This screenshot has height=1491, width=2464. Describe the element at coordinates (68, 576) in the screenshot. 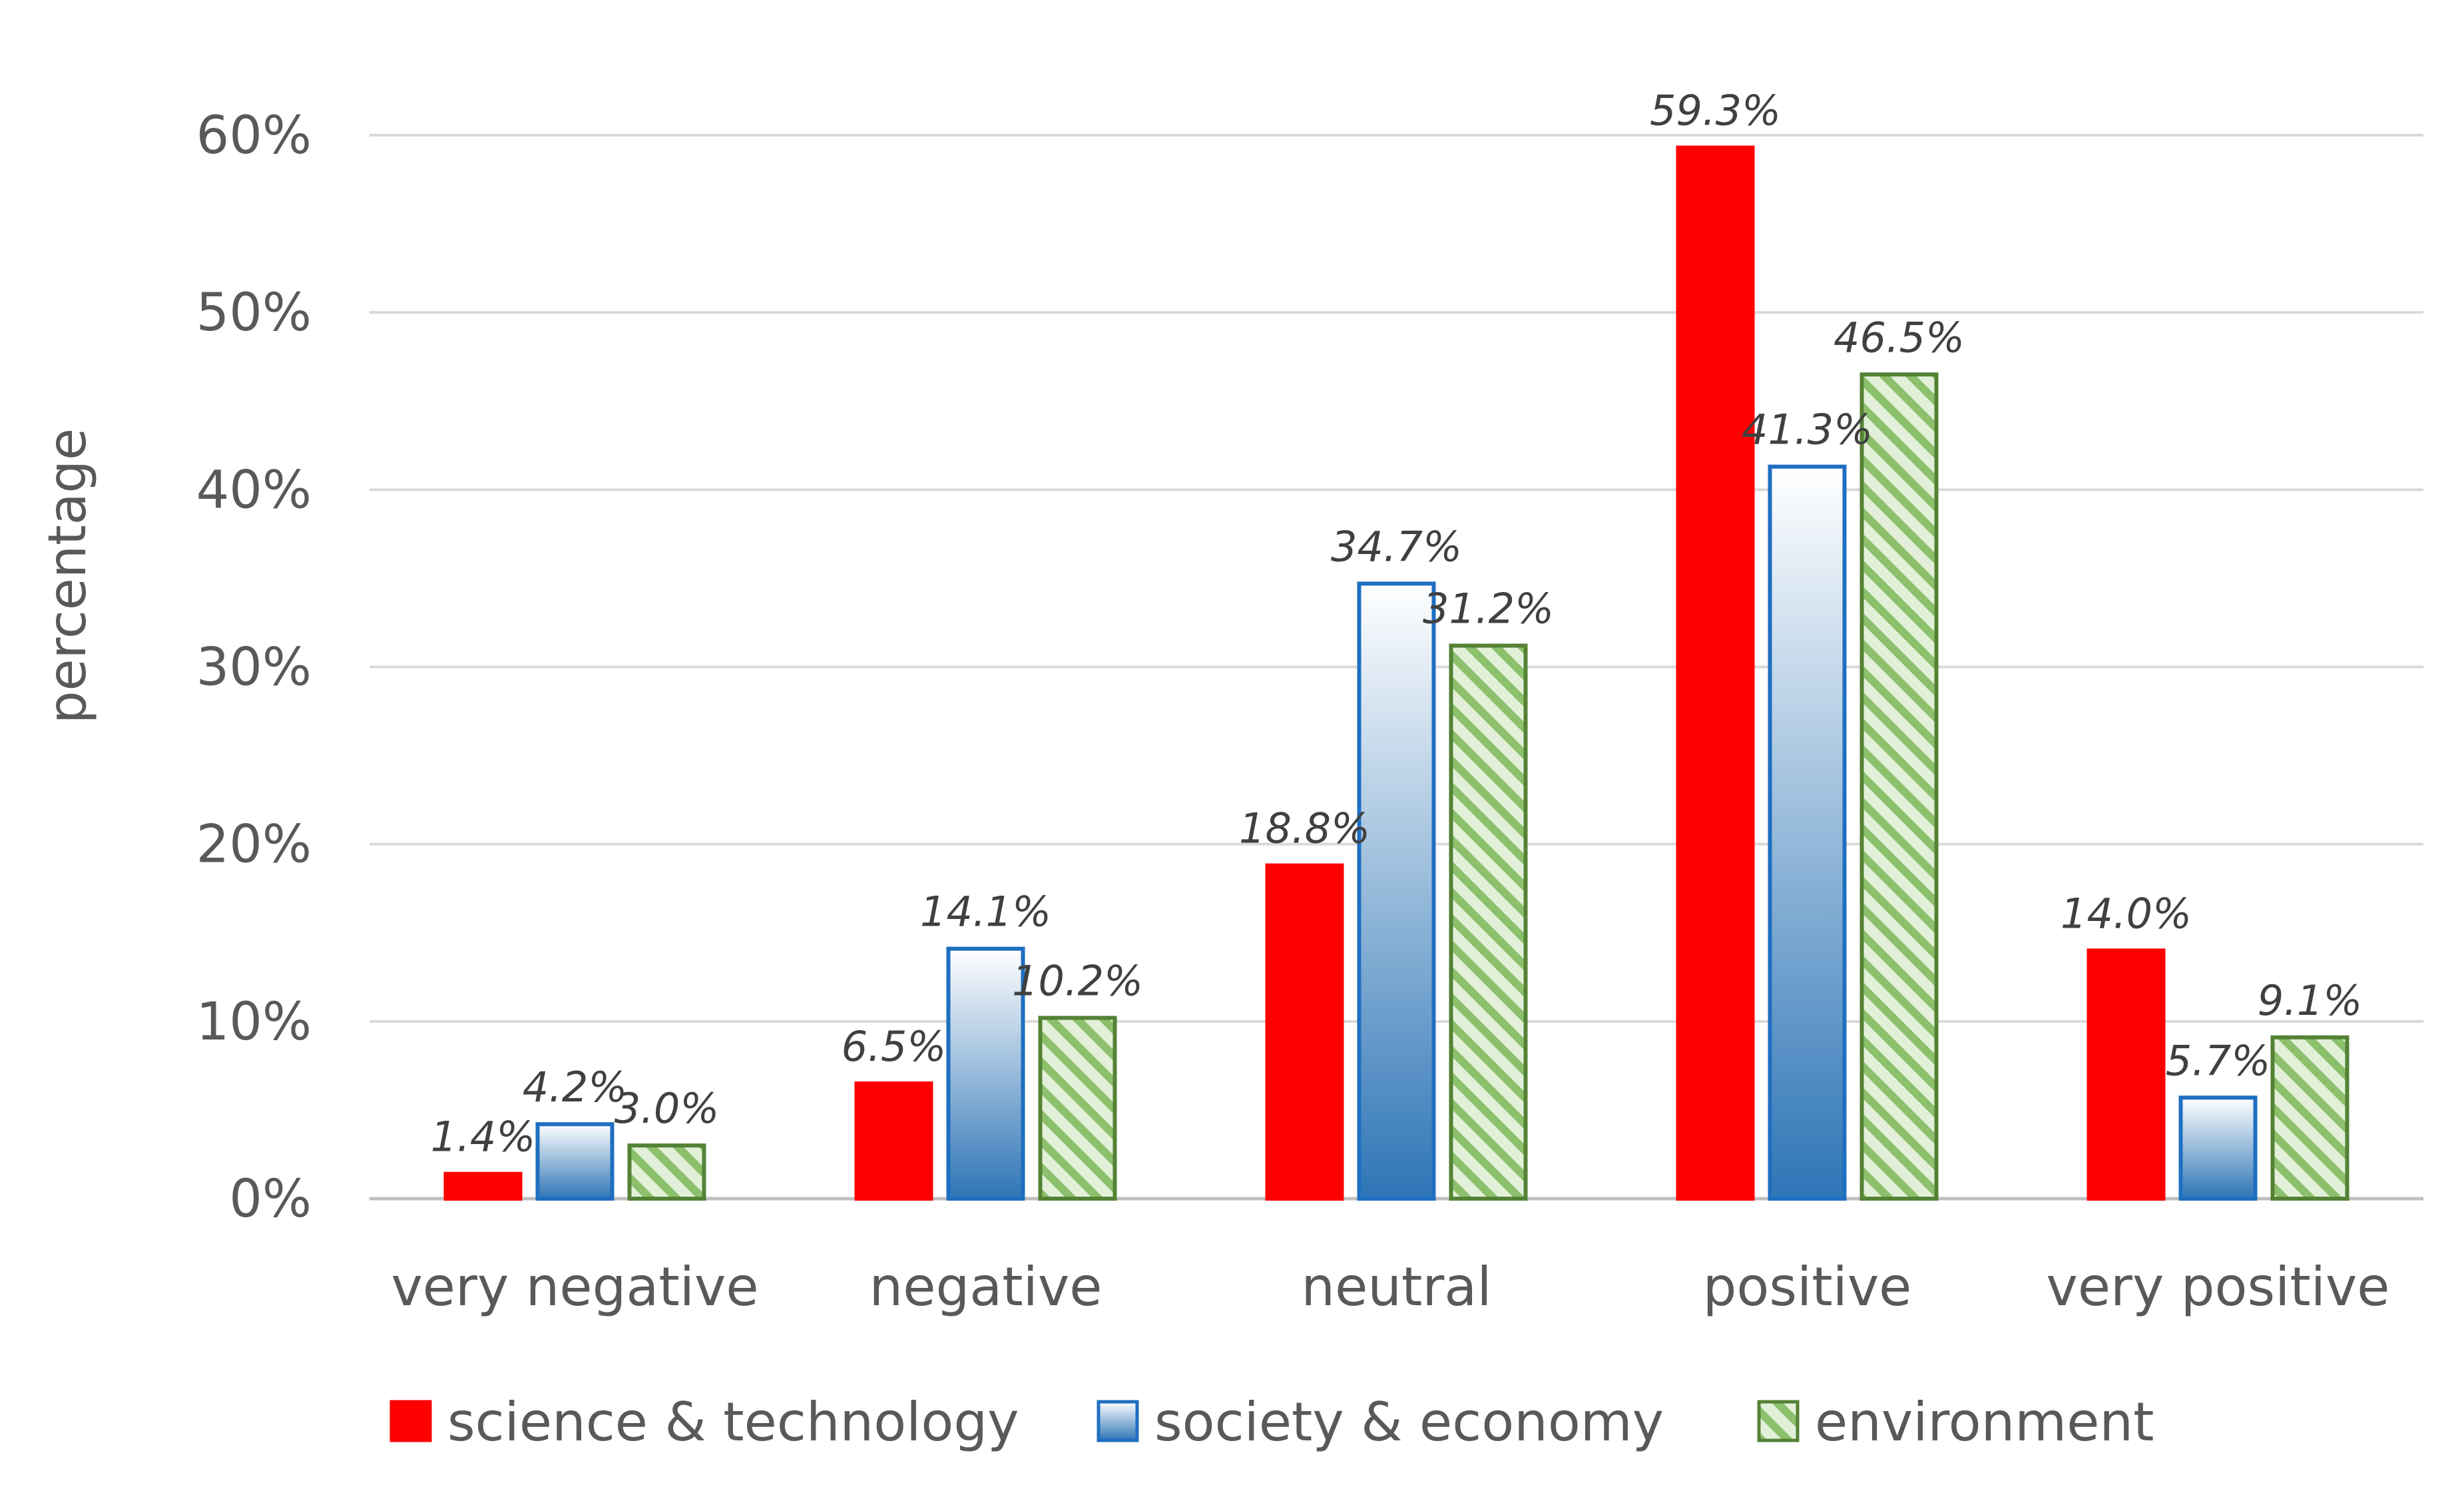

I see `y-axis-label: percentage` at that location.